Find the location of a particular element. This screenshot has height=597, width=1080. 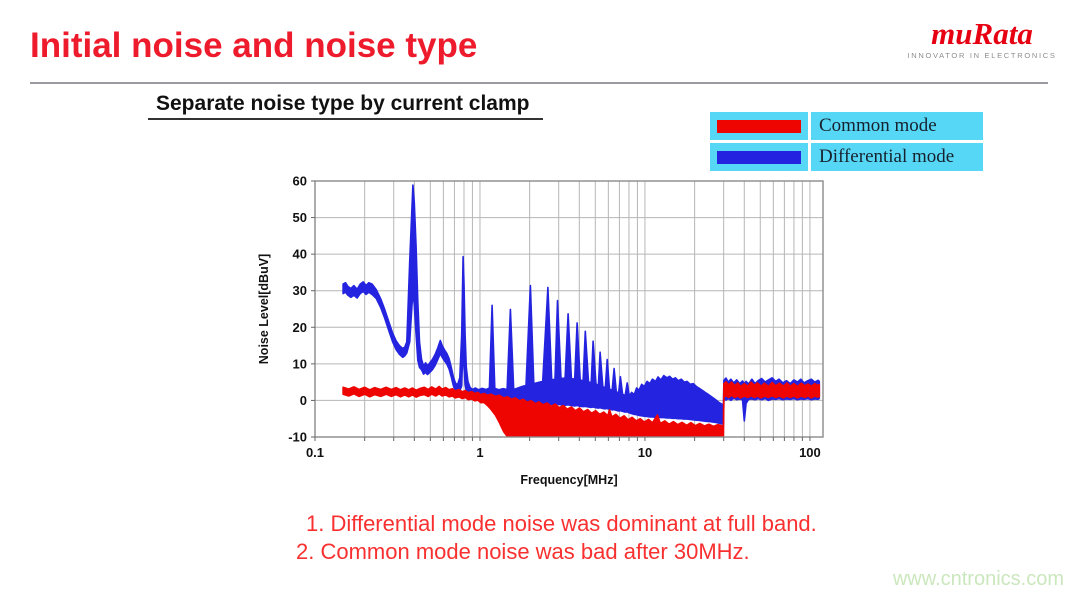

murata-logo-tagline: INNOVATOR IN ELECTRONICS is located at coordinates (982, 55).